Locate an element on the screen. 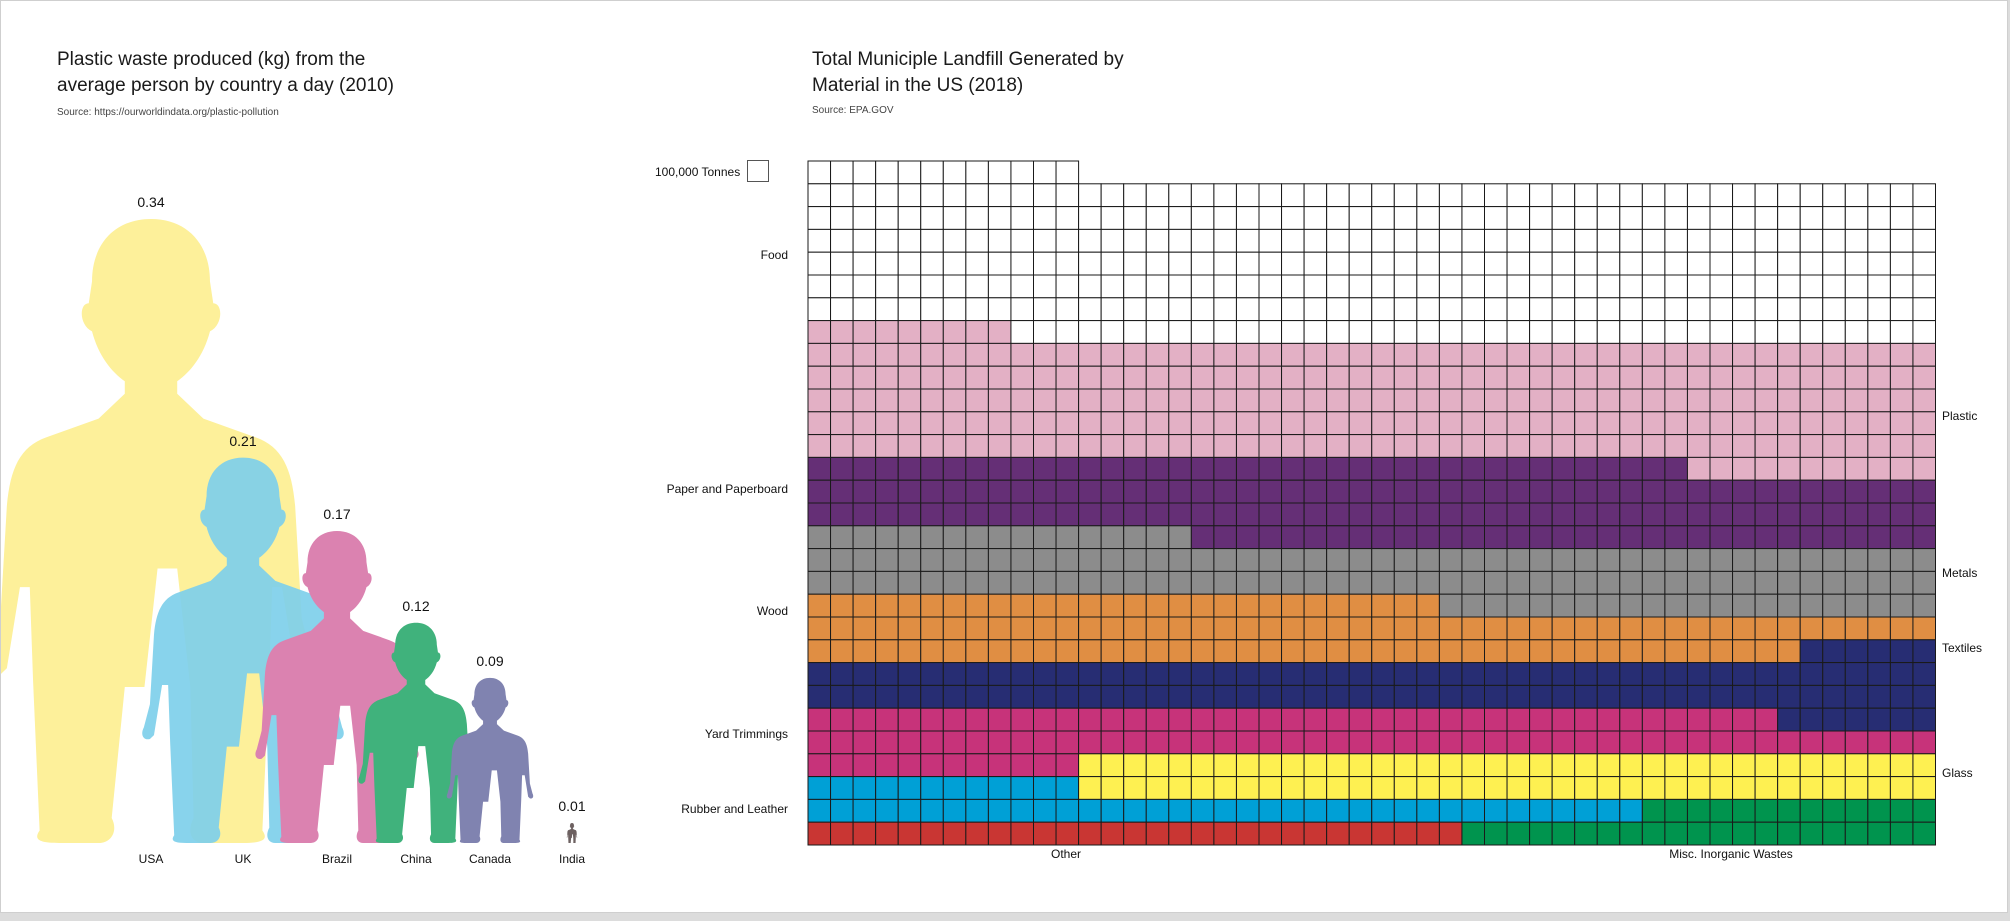 This screenshot has width=2010, height=921. value-label: 0.21 is located at coordinates (243, 440).